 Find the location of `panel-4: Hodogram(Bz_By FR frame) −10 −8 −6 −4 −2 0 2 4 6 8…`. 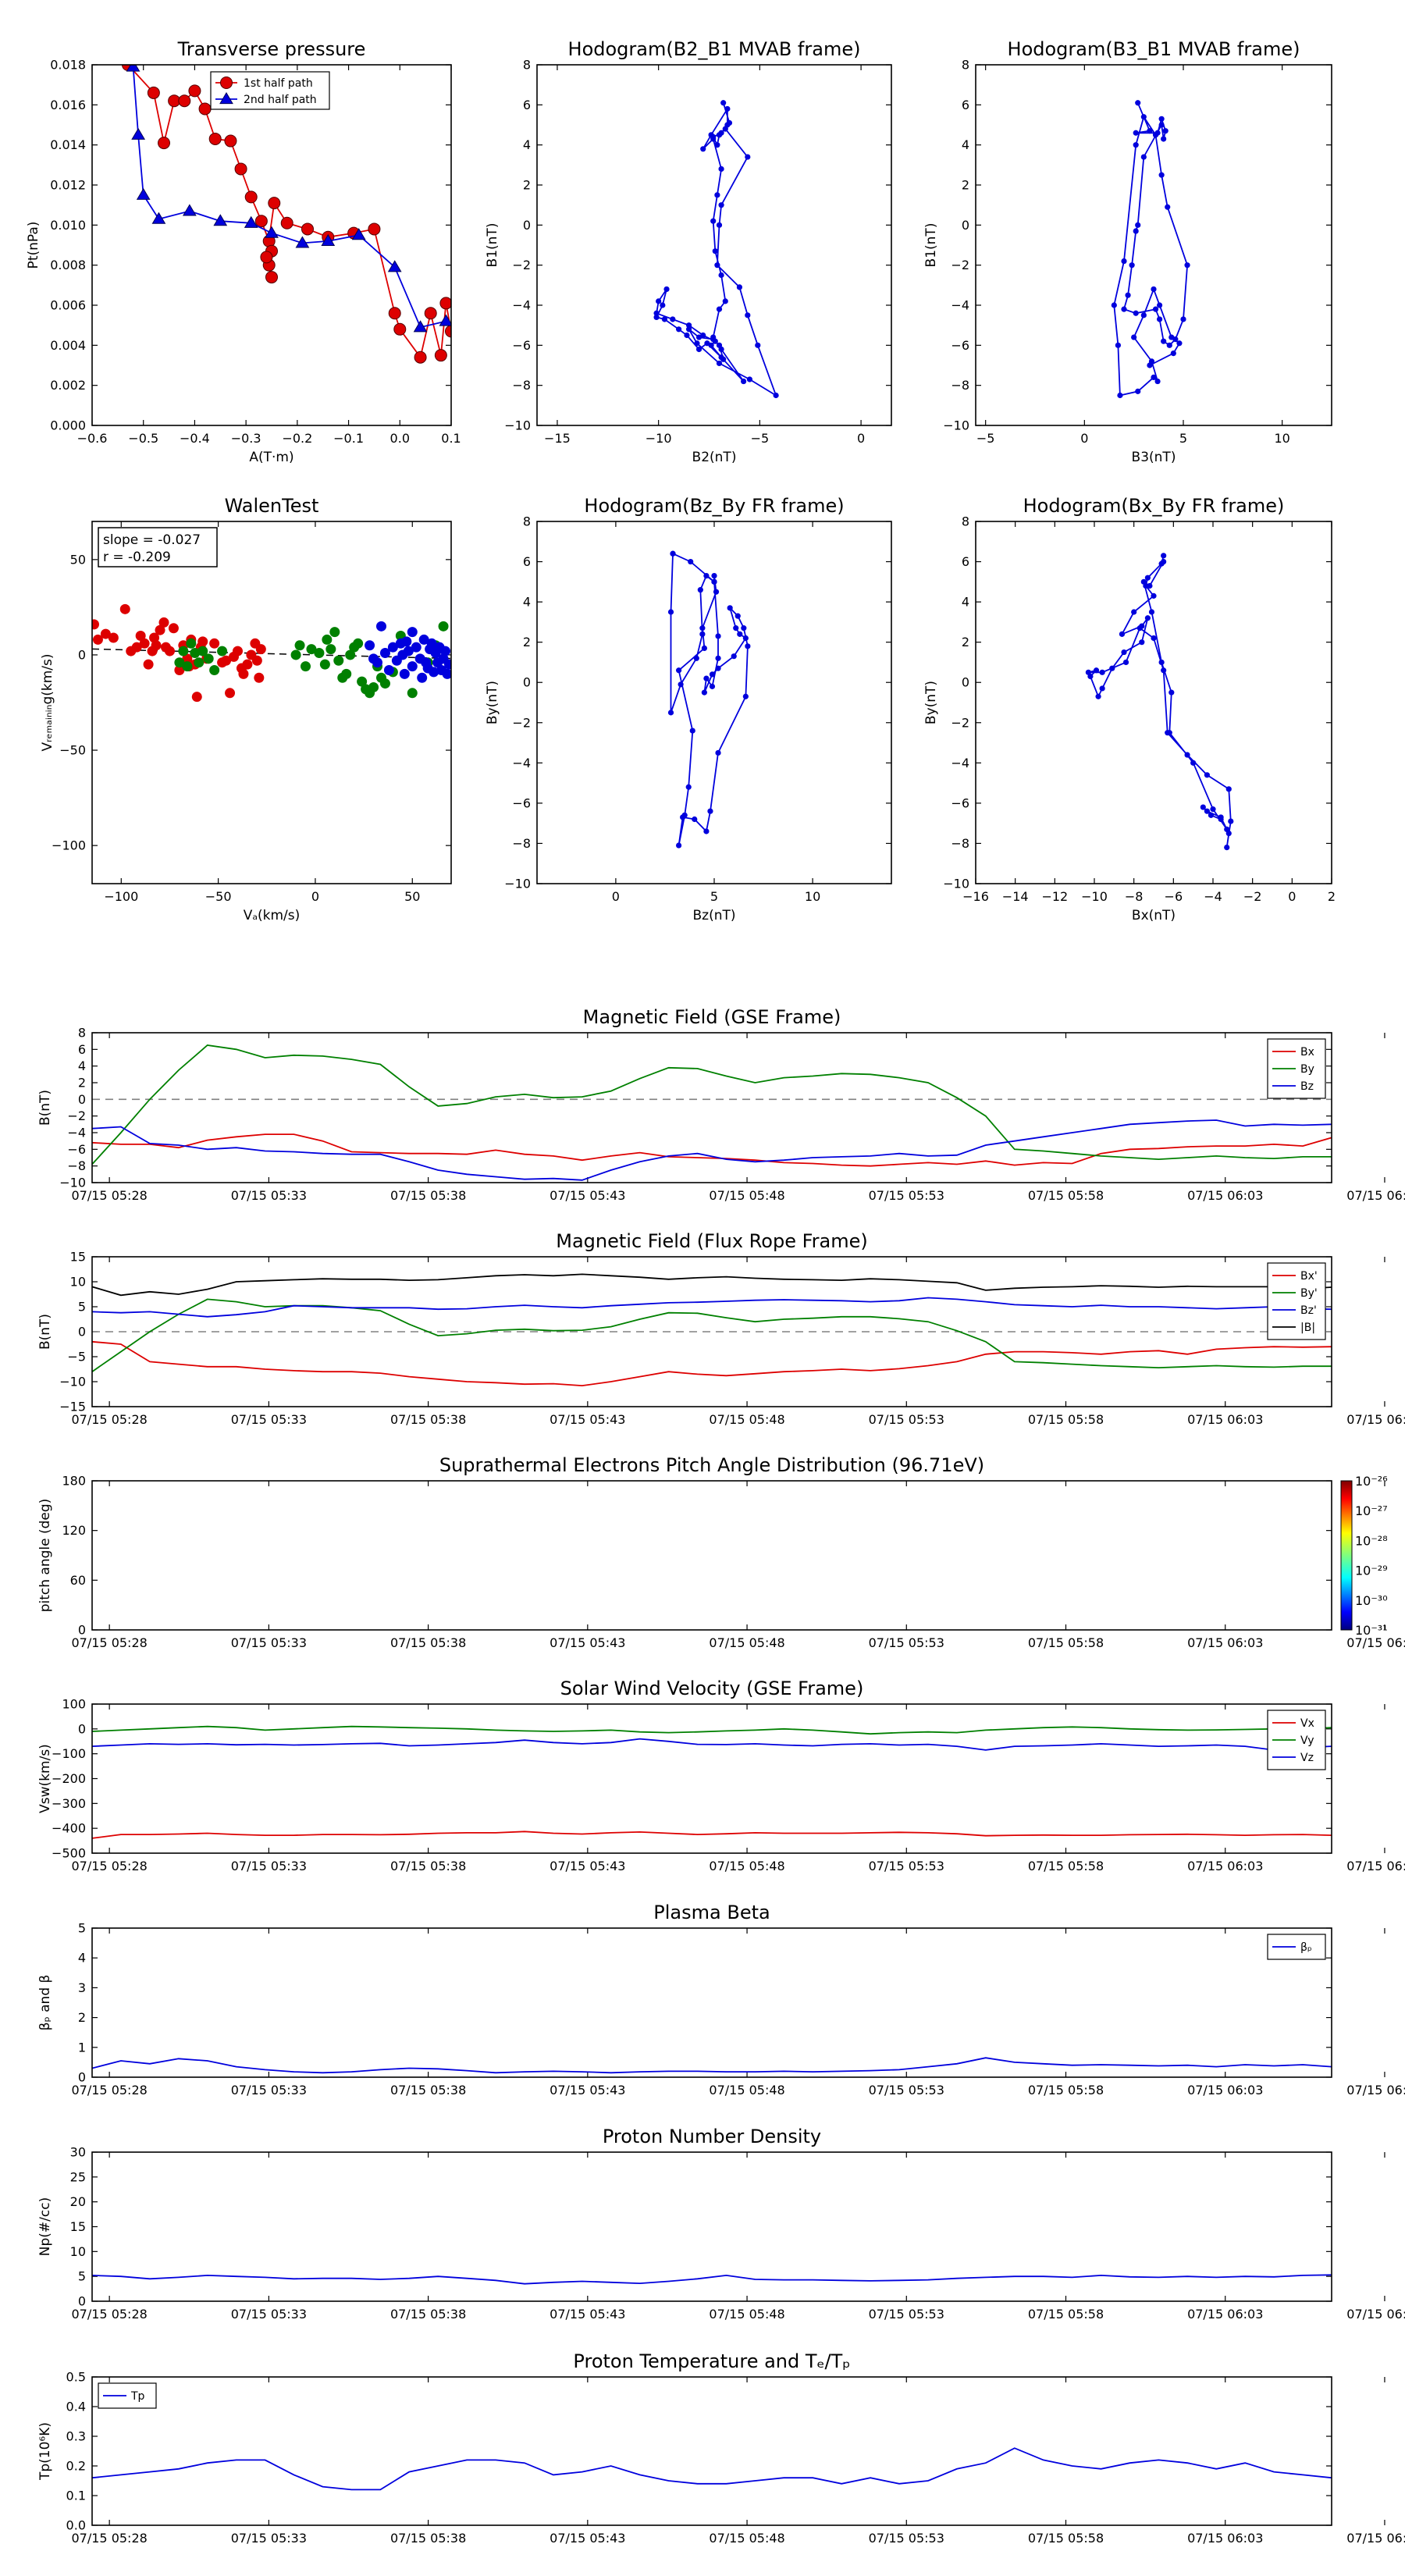

panel-4: Hodogram(Bz_By FR frame) −10 −8 −6 −4 −2 0 2 4 6 8… is located at coordinates (688, 709).